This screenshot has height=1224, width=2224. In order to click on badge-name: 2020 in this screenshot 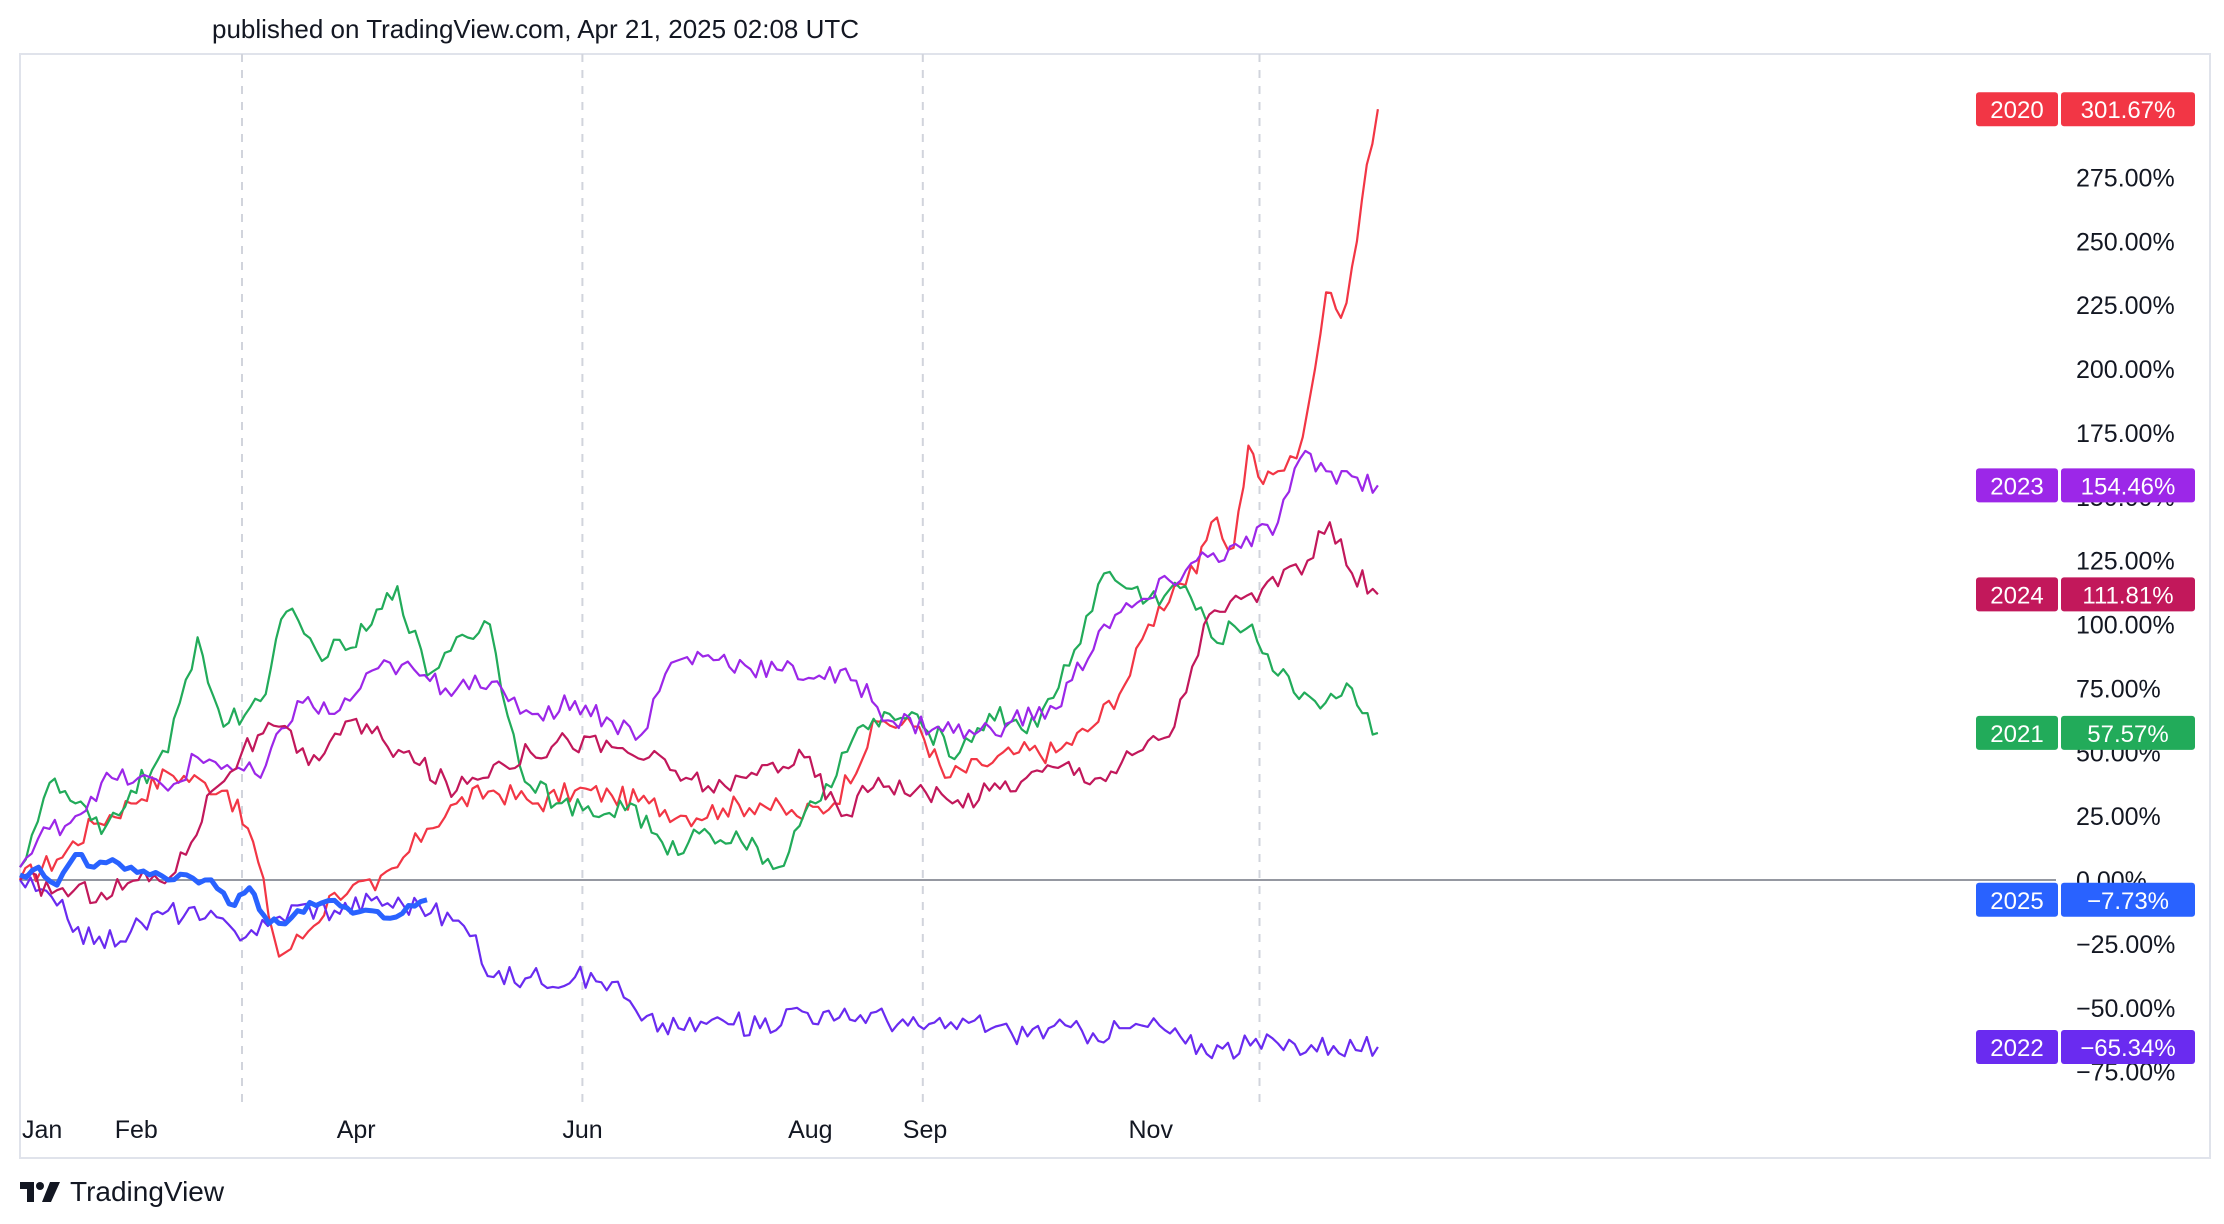, I will do `click(2016, 110)`.